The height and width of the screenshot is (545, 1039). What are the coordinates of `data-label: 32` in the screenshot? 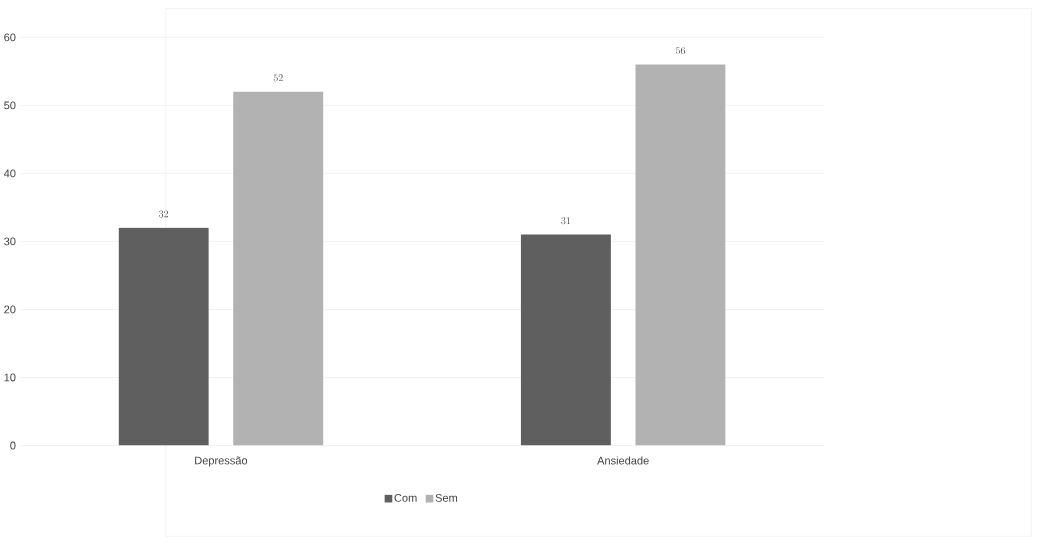 It's located at (164, 214).